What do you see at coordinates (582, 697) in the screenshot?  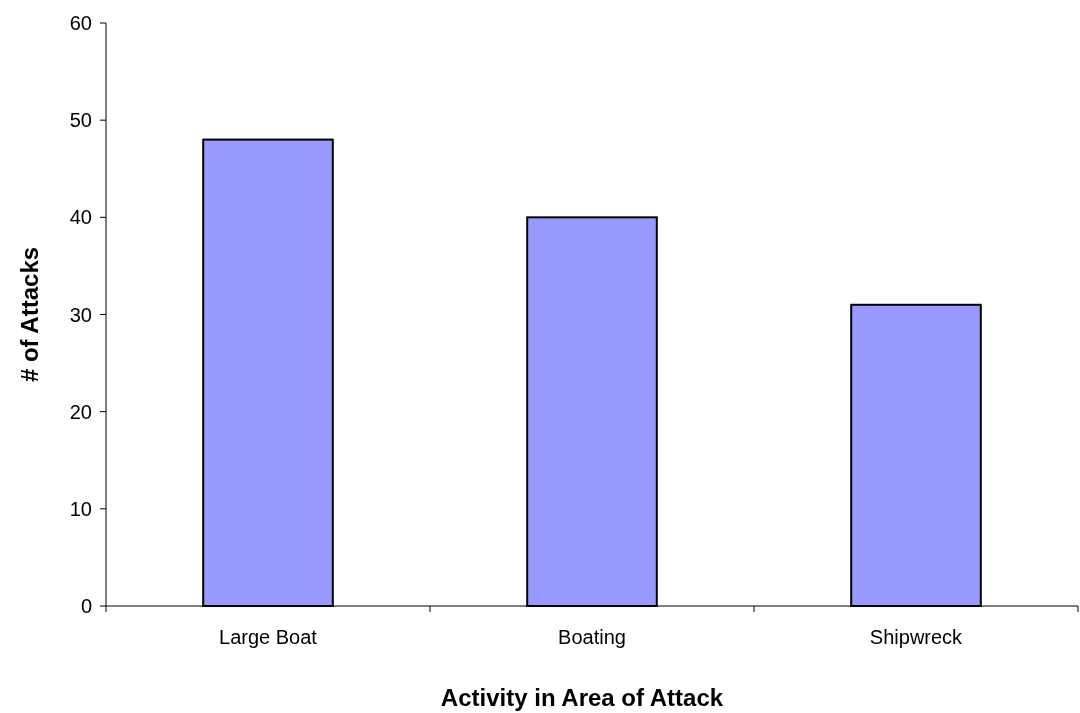 I see `x-axis-title: Activity in Area of Attack` at bounding box center [582, 697].